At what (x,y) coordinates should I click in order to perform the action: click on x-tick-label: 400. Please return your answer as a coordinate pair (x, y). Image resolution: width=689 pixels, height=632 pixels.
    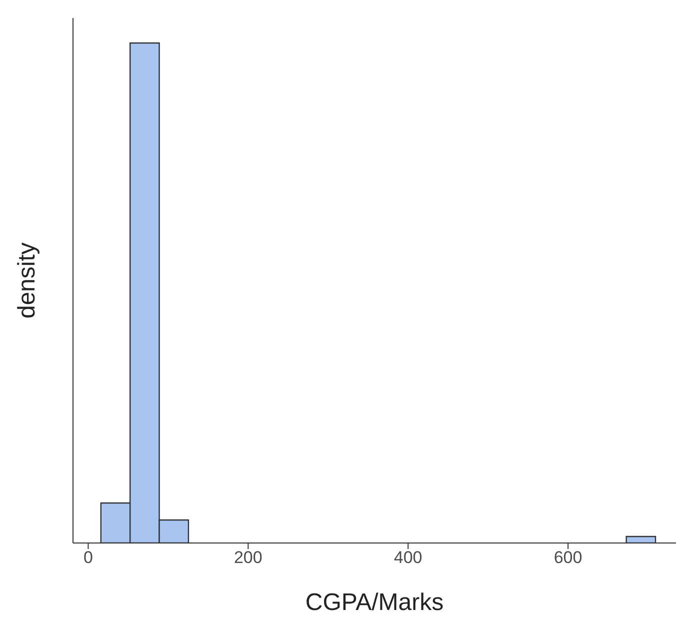
    Looking at the image, I should click on (408, 558).